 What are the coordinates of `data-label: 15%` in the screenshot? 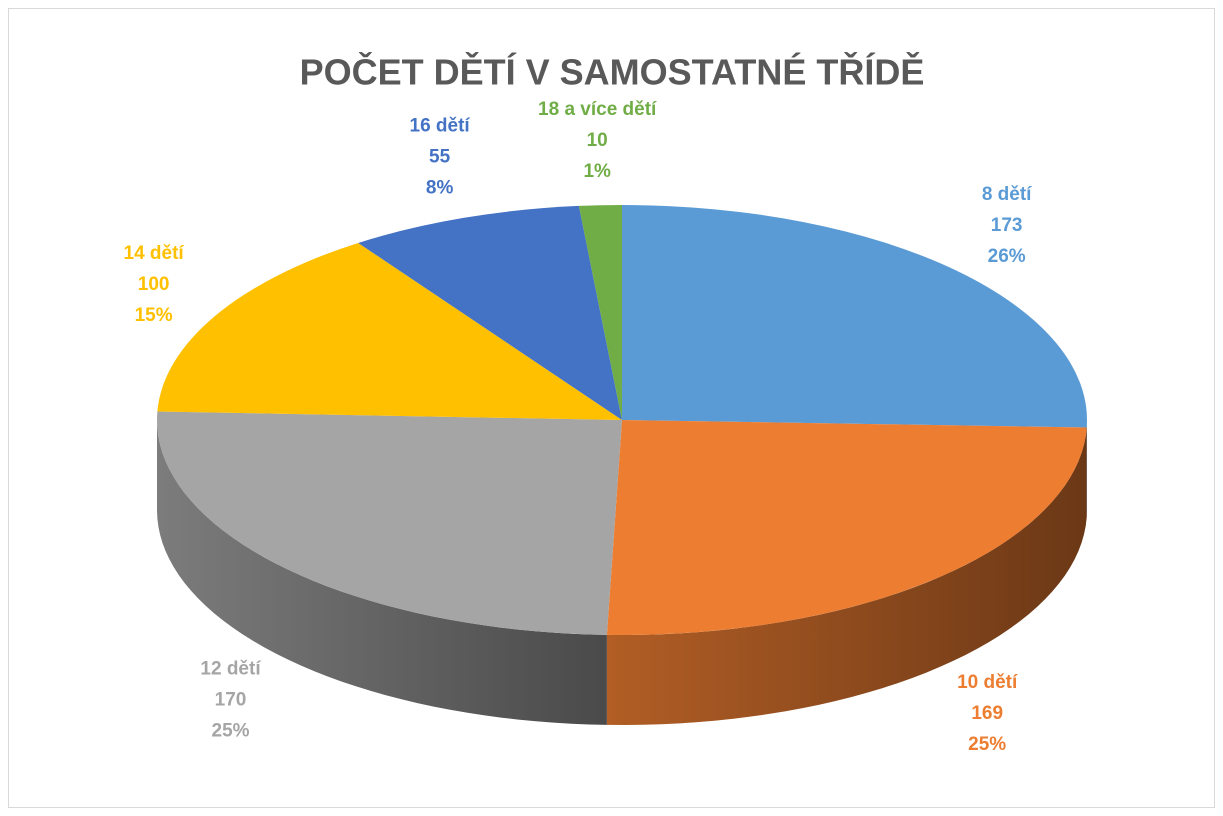 It's located at (154, 315).